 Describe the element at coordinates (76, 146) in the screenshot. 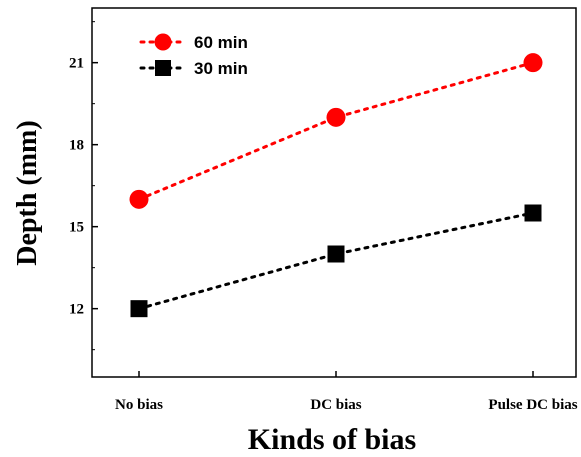

I see `y-tick-label: 18` at that location.